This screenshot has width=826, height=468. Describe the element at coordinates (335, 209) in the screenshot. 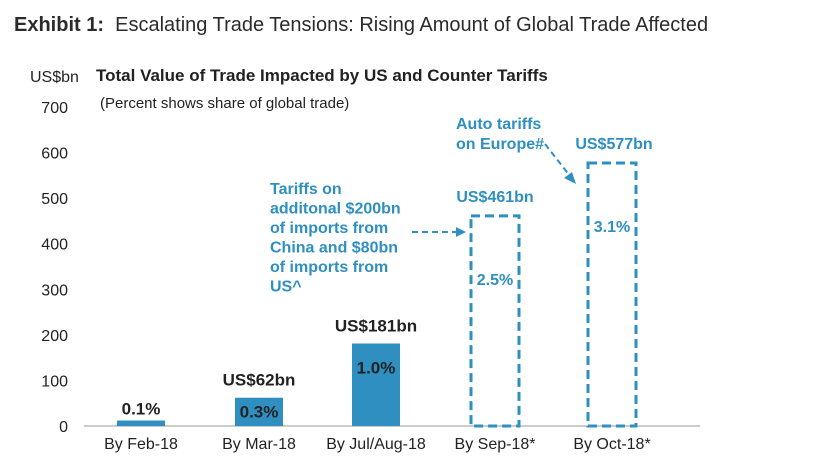

I see `annotation-text: additonal $200bn` at that location.